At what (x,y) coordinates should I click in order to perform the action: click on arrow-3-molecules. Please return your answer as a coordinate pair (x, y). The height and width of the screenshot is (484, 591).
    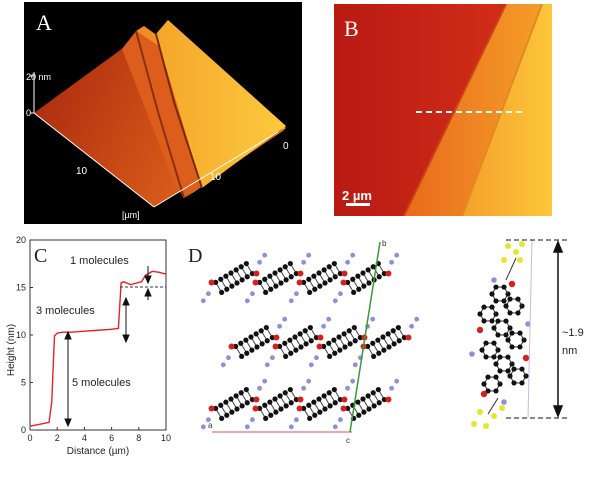
    Looking at the image, I should click on (126, 320).